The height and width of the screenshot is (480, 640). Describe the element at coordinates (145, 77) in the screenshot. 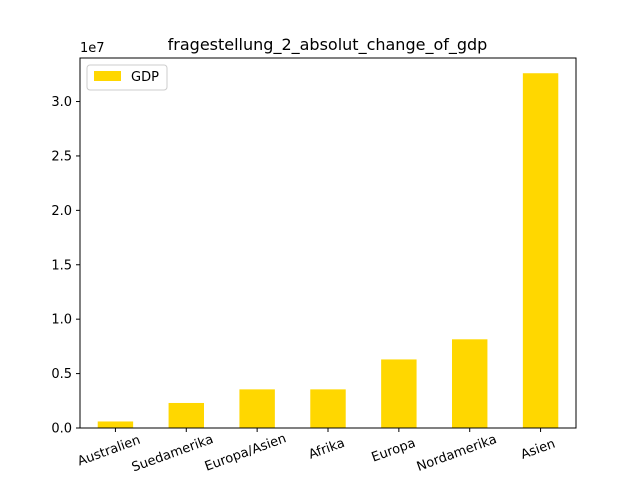

I see `legend-label: GDP` at that location.